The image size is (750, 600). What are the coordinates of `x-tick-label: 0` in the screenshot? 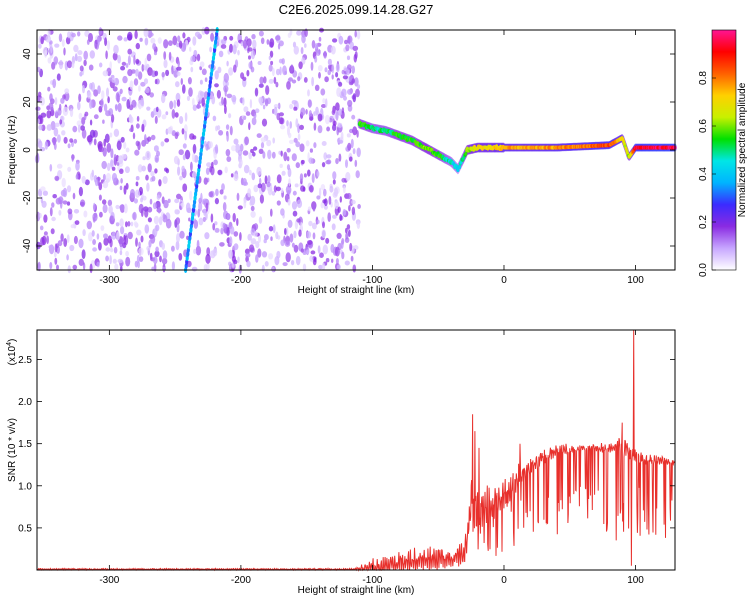 It's located at (504, 580).